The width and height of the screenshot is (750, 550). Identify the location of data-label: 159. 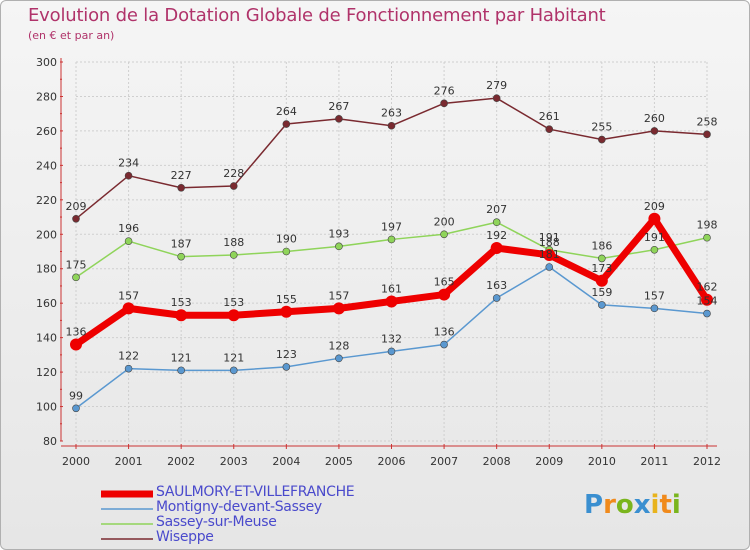
(601, 292).